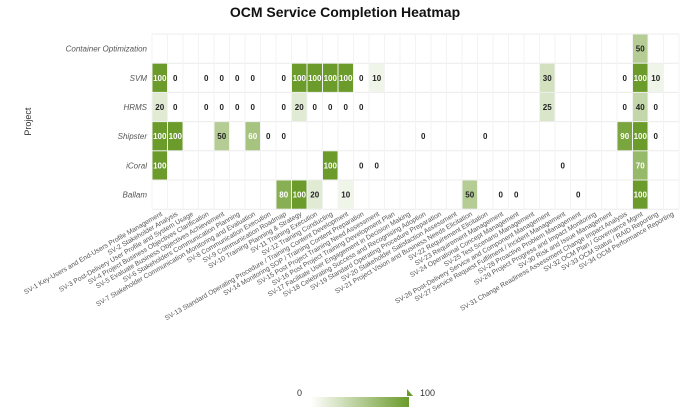 The width and height of the screenshot is (690, 410). I want to click on cell-value-label: 90, so click(624, 136).